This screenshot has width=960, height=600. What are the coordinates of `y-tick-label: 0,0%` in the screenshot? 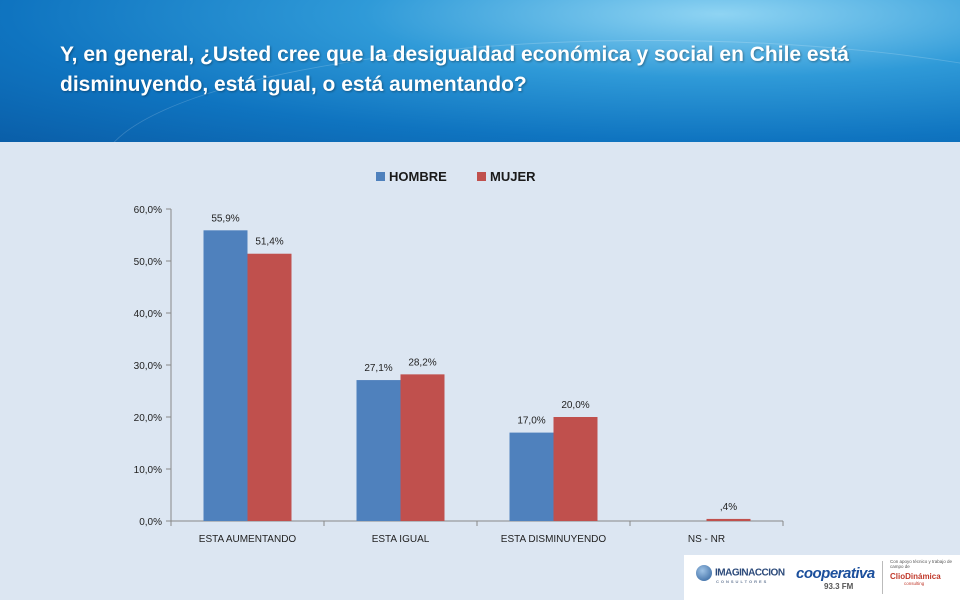 It's located at (150, 522).